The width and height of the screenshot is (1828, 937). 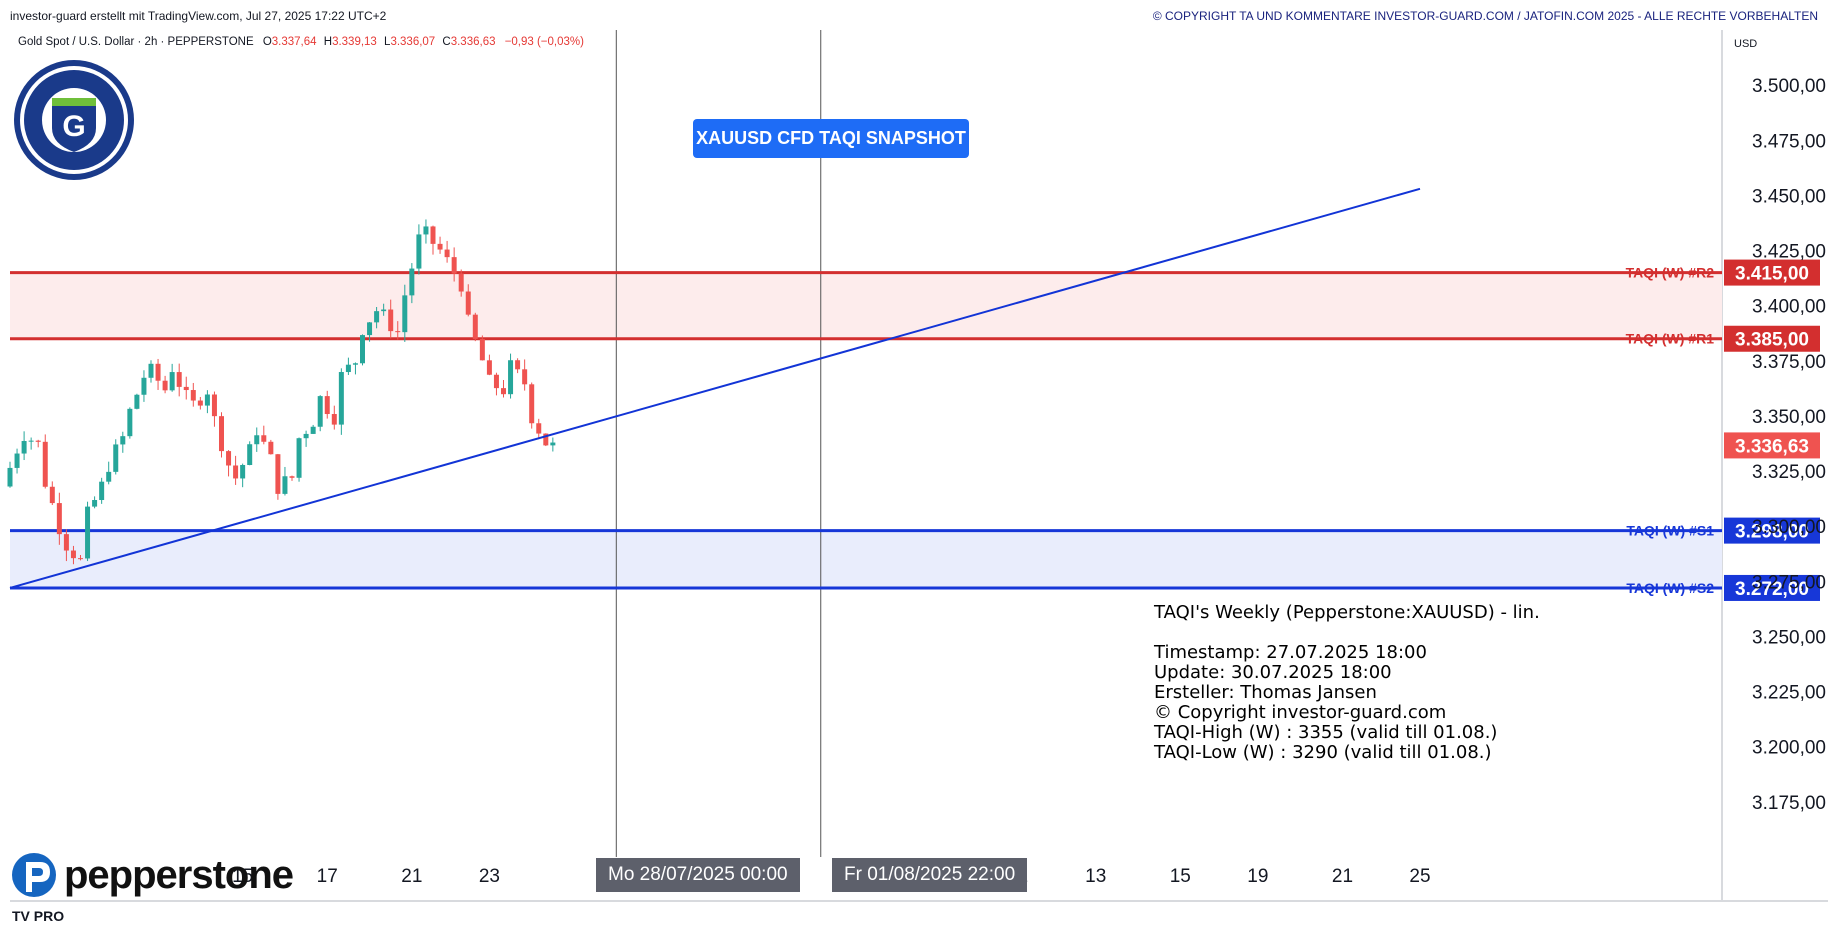 I want to click on x-tick-label: 23, so click(x=489, y=876).